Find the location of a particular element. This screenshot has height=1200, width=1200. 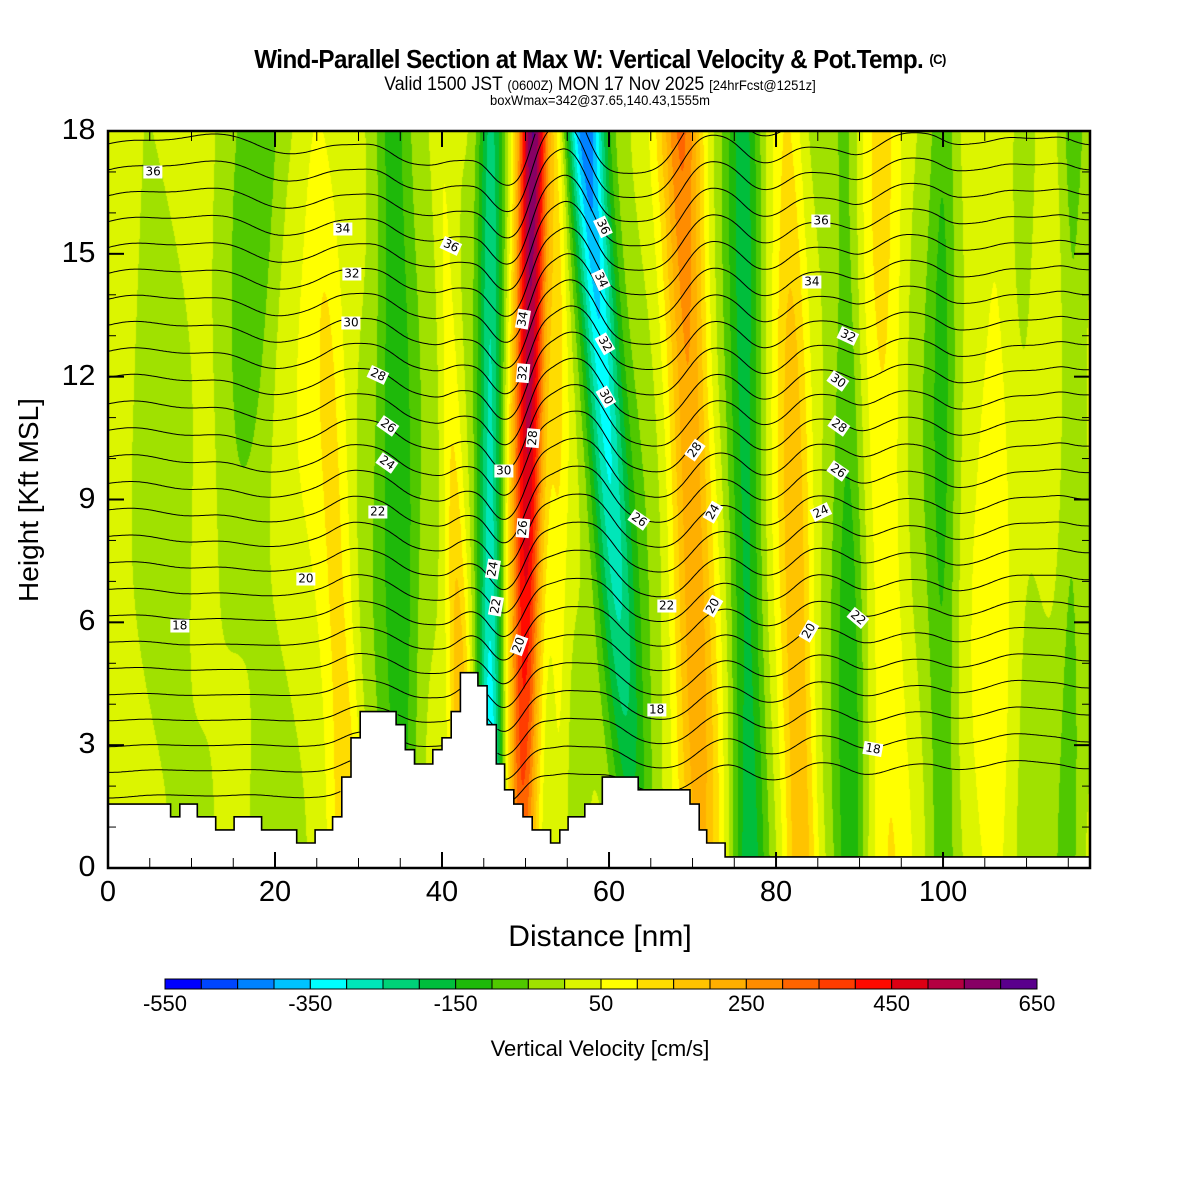

colorbar-tick-label: 650 is located at coordinates (1037, 1003).